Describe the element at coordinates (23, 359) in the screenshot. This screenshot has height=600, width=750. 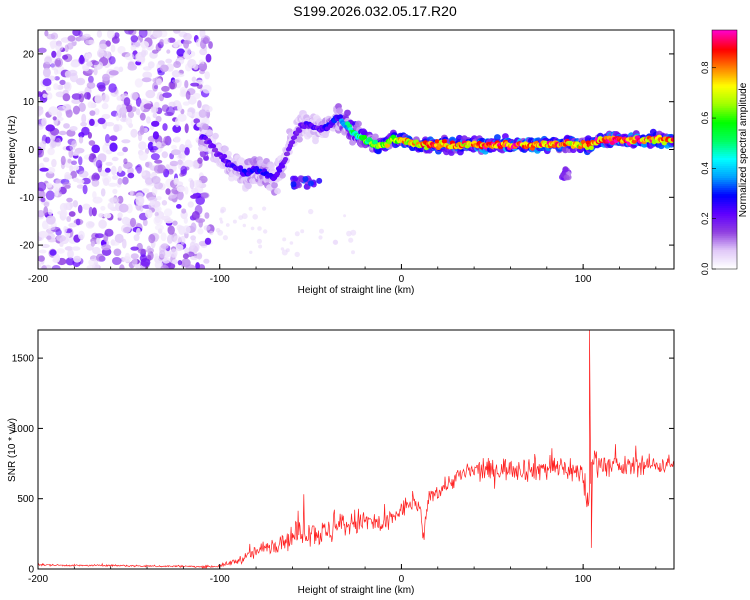
I see `y-tick-label: 1500` at that location.